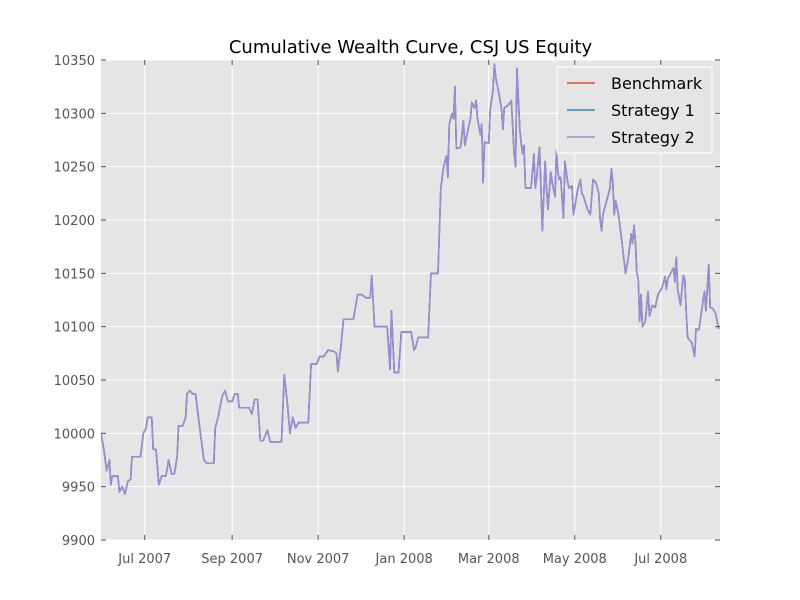  Describe the element at coordinates (653, 137) in the screenshot. I see `legend-label-strategy-2: Strategy 2` at that location.